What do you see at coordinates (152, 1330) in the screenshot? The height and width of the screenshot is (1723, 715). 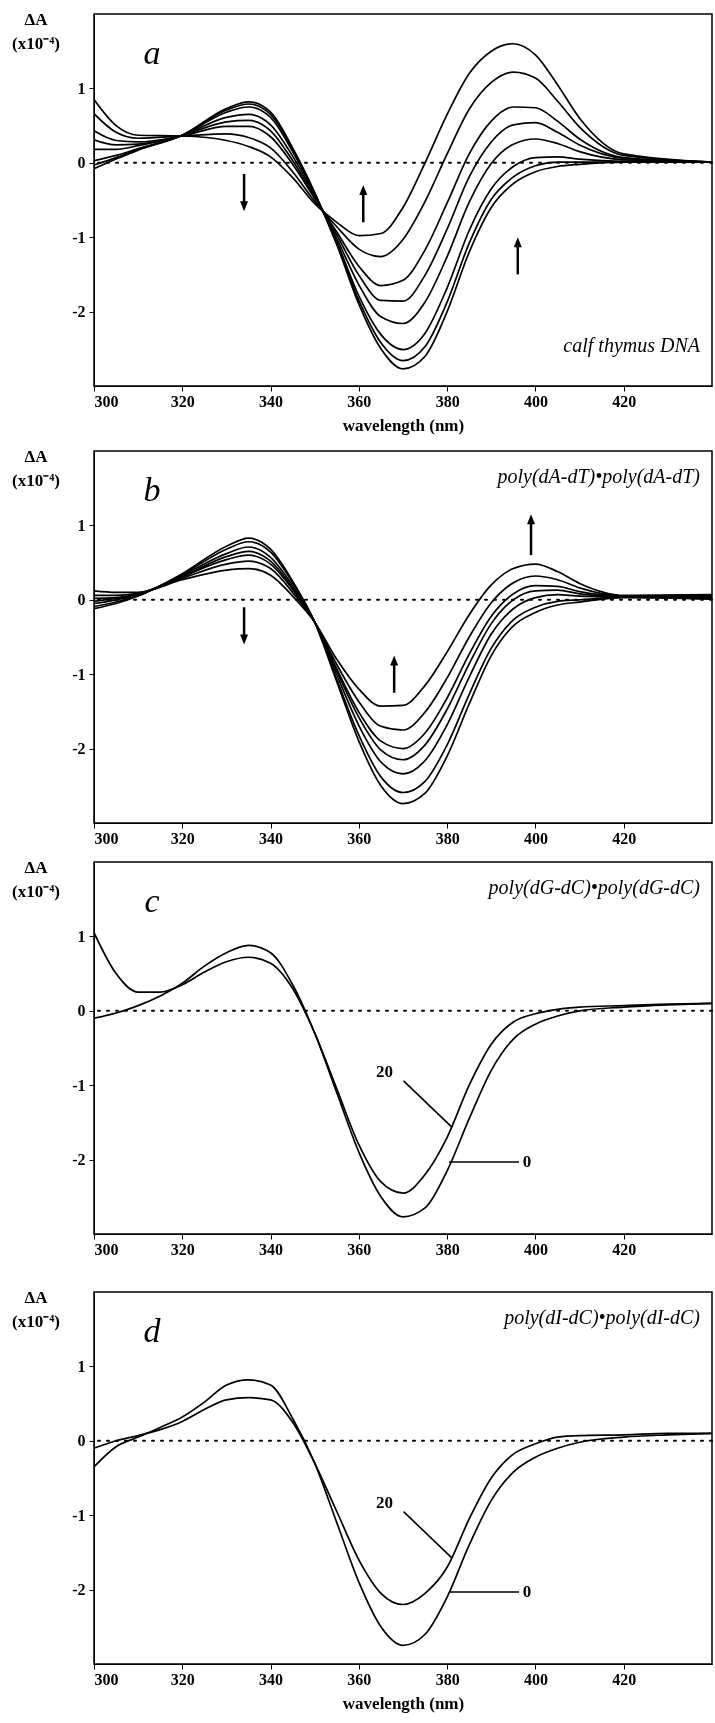 I see `text: d` at bounding box center [152, 1330].